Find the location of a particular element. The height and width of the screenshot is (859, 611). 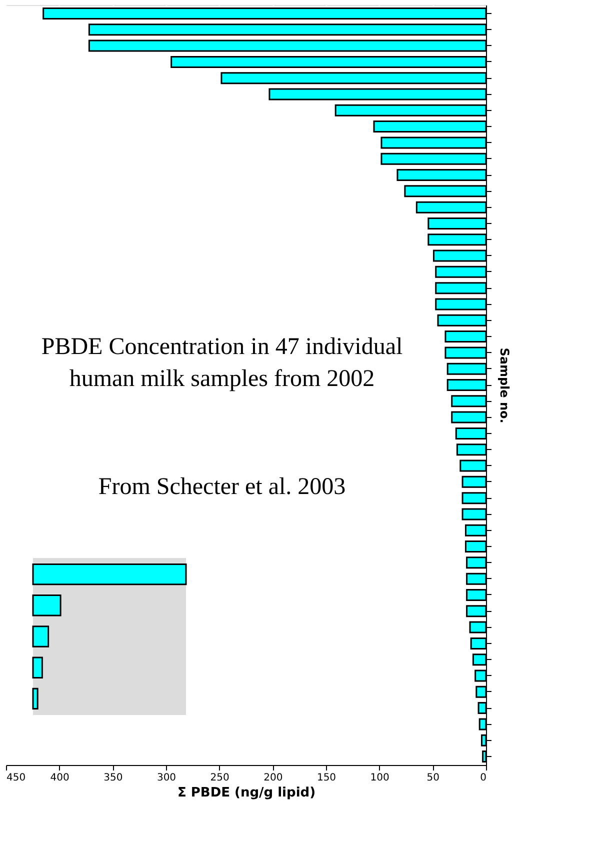

annotation: From Schecter et al. 2003 is located at coordinates (222, 487).